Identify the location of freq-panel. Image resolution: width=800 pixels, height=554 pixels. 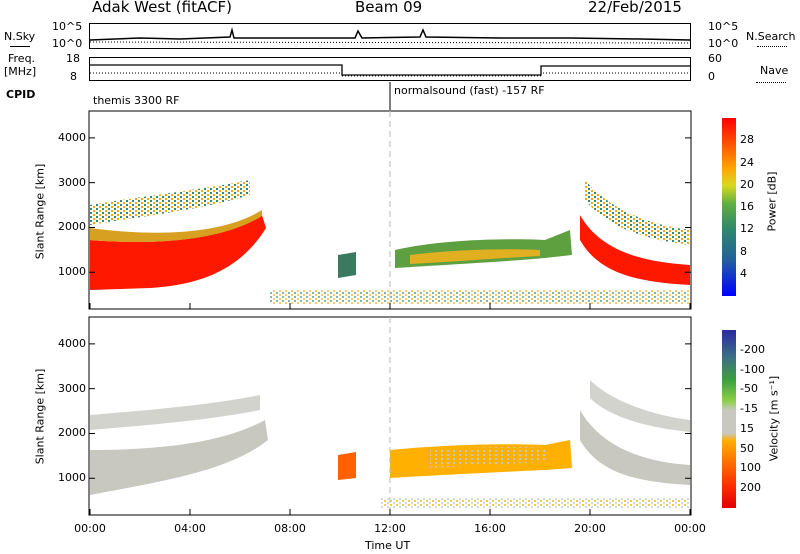
(390, 69).